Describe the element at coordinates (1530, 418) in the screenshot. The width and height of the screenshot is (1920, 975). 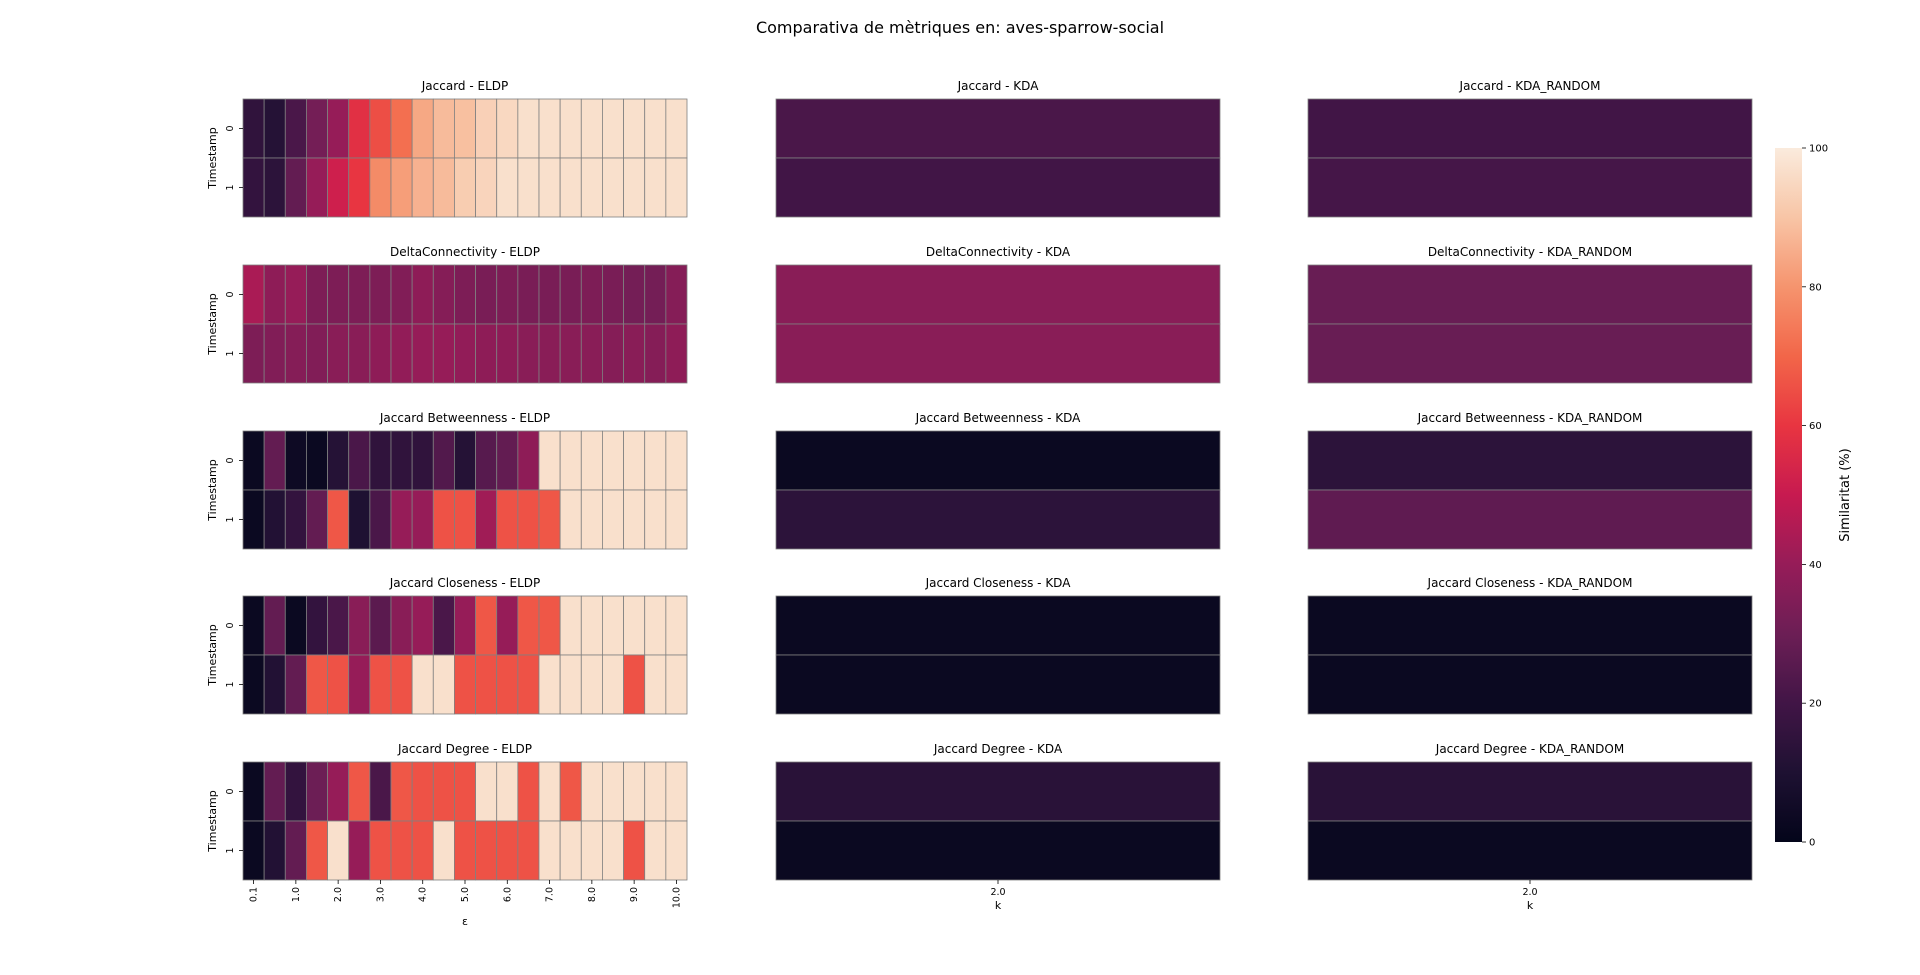
I see `panel-title: Jaccard Betweenness - KDA_RANDOM` at that location.